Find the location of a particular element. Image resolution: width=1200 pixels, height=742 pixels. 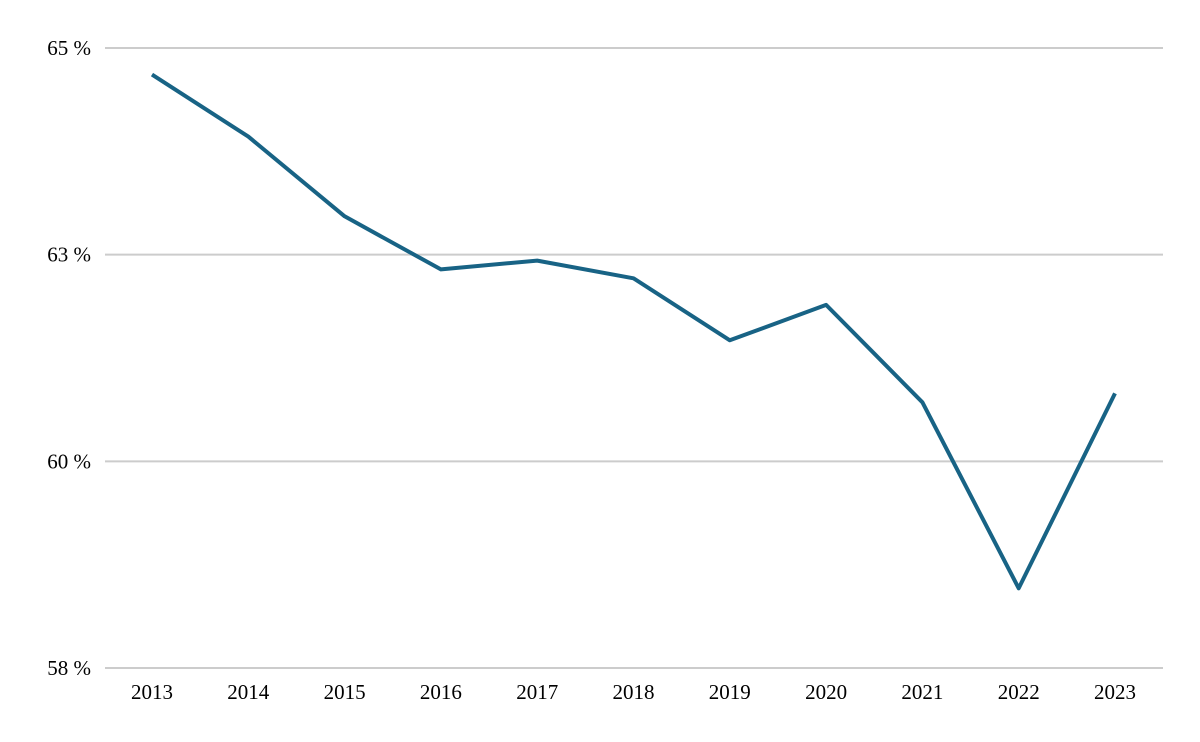

y-axis-tick-label: 65 % is located at coordinates (69, 48).